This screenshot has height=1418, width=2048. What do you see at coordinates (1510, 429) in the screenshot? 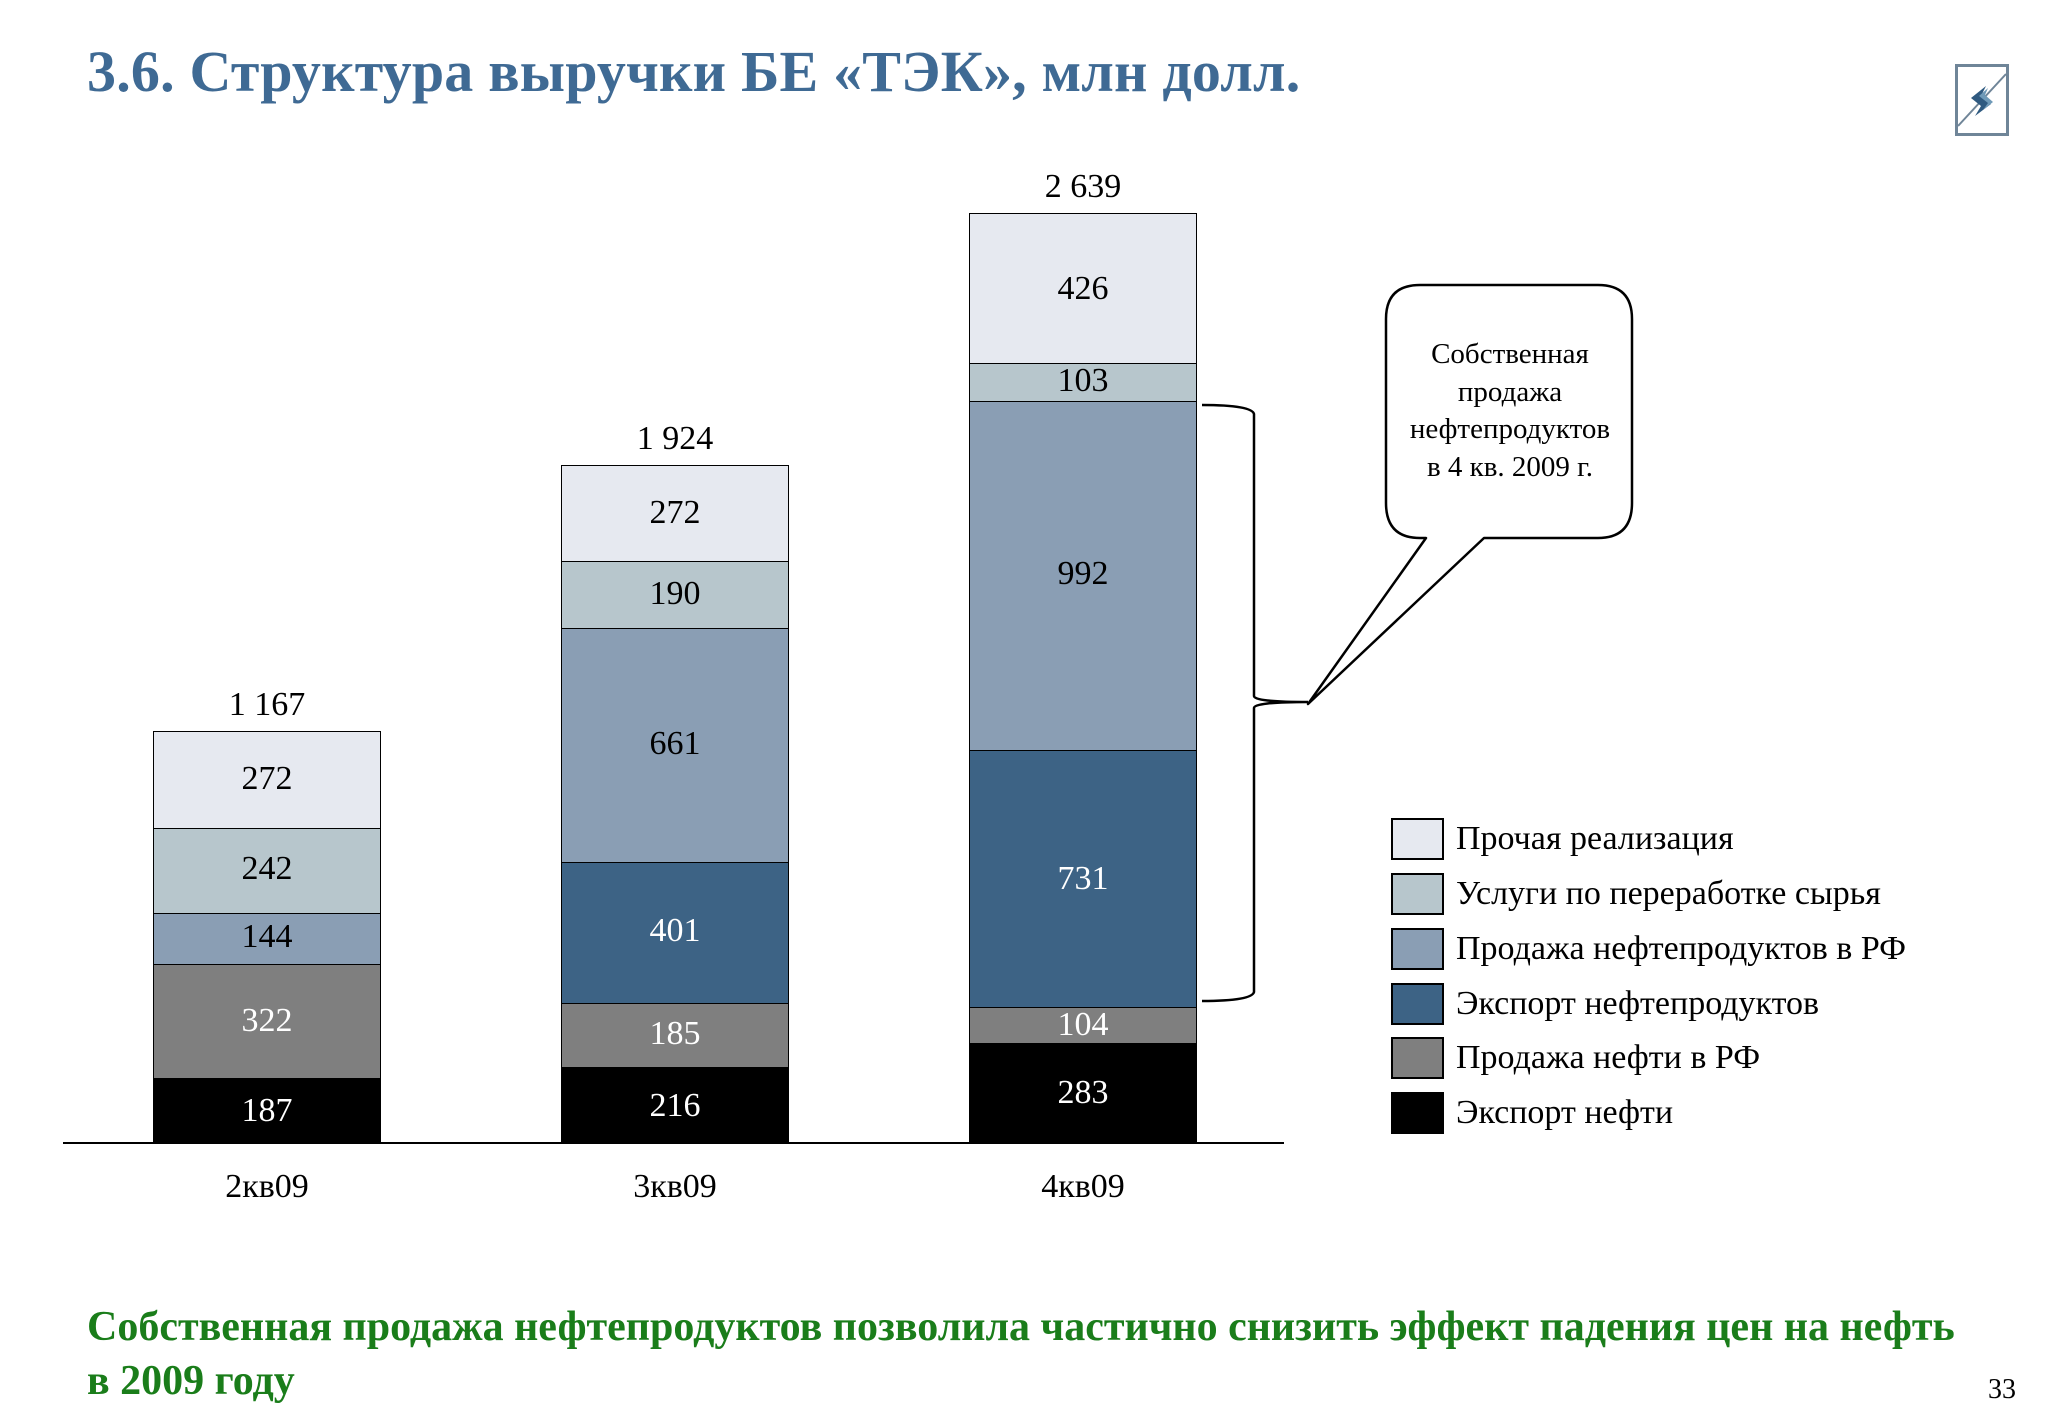
I see `callout-line: нефтепродуктов` at bounding box center [1510, 429].